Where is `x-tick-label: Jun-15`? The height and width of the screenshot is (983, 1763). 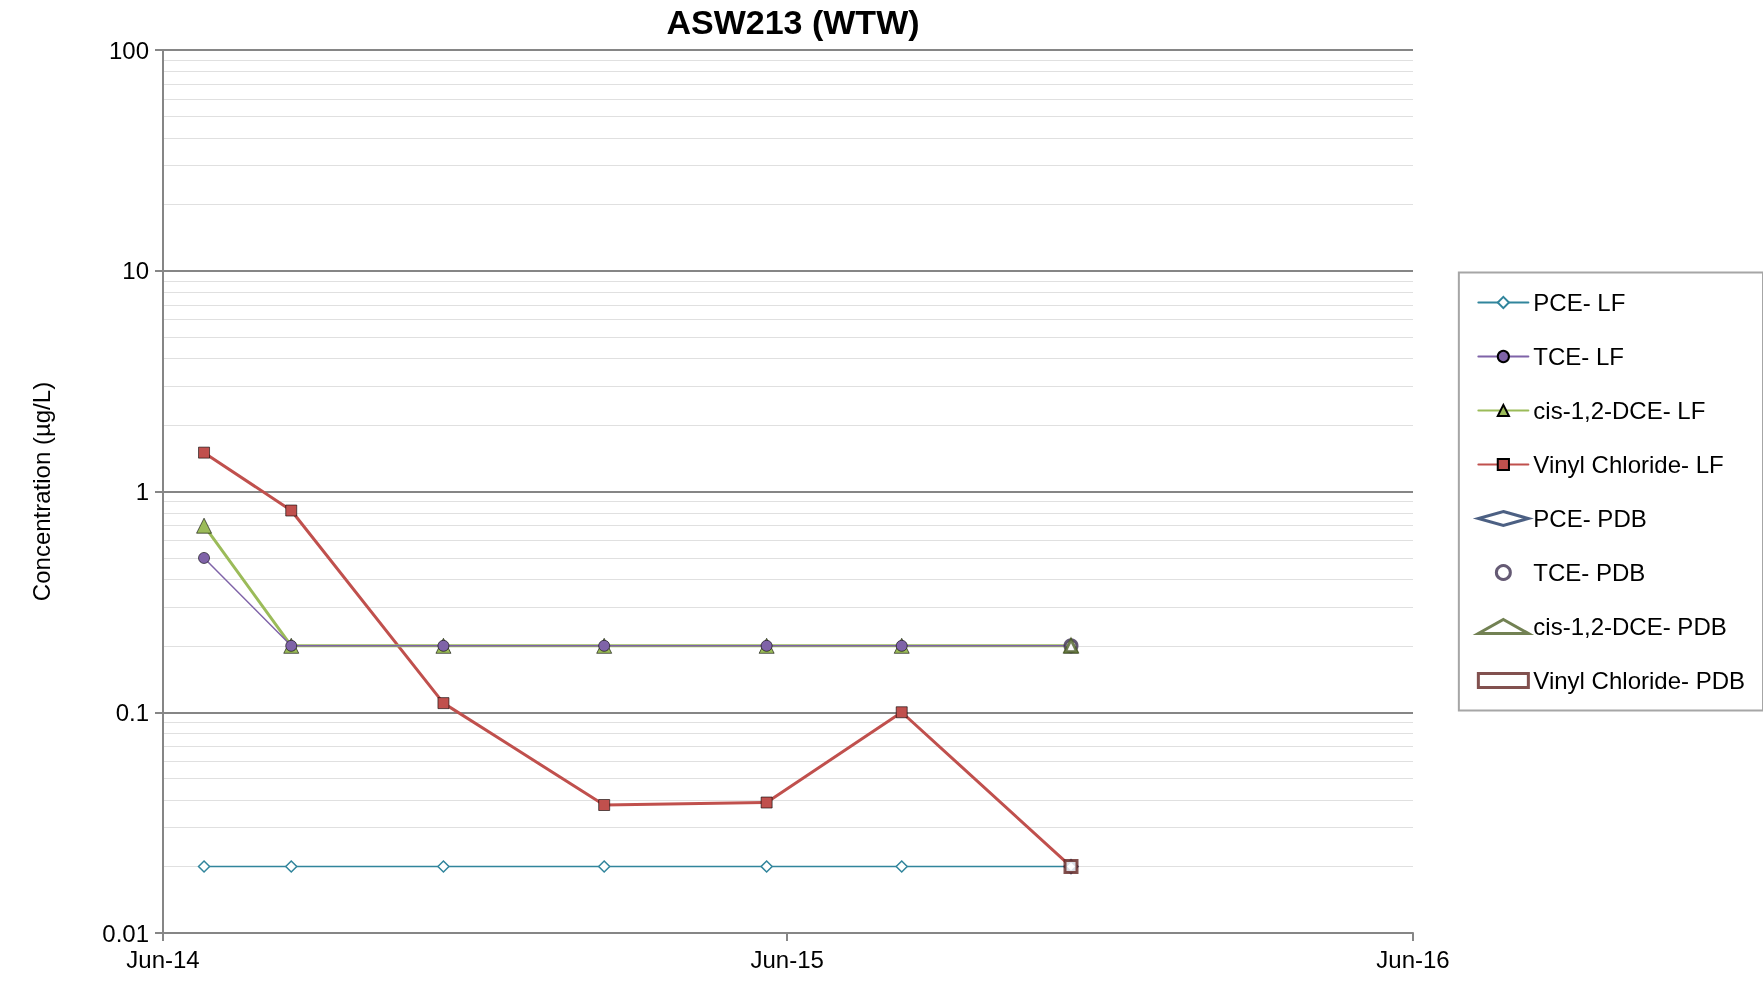 x-tick-label: Jun-15 is located at coordinates (787, 959).